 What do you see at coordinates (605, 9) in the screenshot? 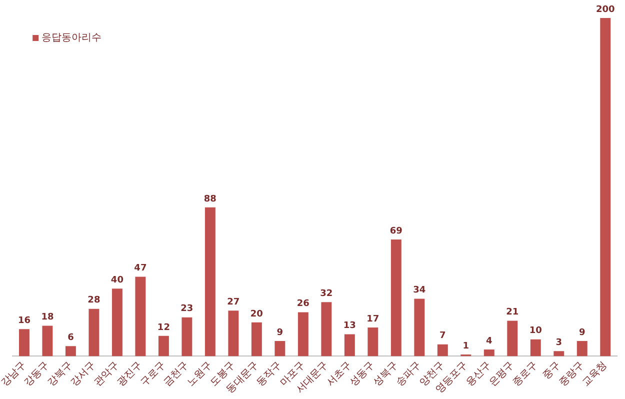
I see `data-label: 200` at bounding box center [605, 9].